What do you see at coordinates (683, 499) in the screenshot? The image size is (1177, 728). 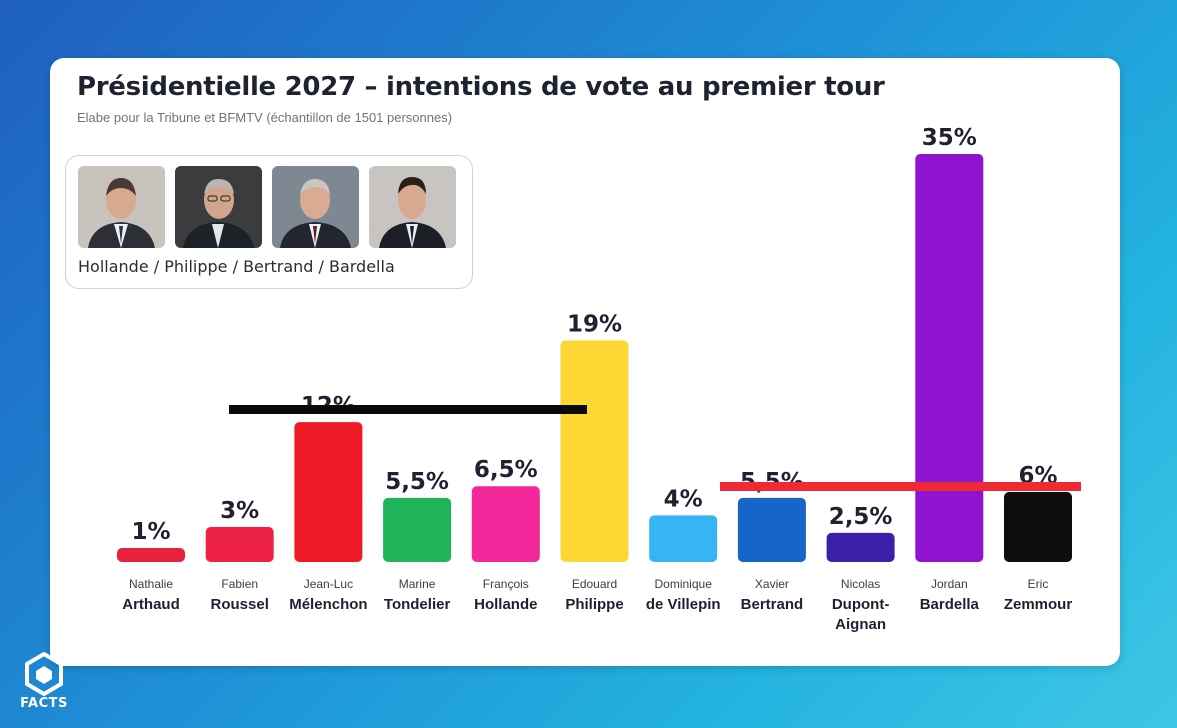 I see `value-label-6: 4%` at bounding box center [683, 499].